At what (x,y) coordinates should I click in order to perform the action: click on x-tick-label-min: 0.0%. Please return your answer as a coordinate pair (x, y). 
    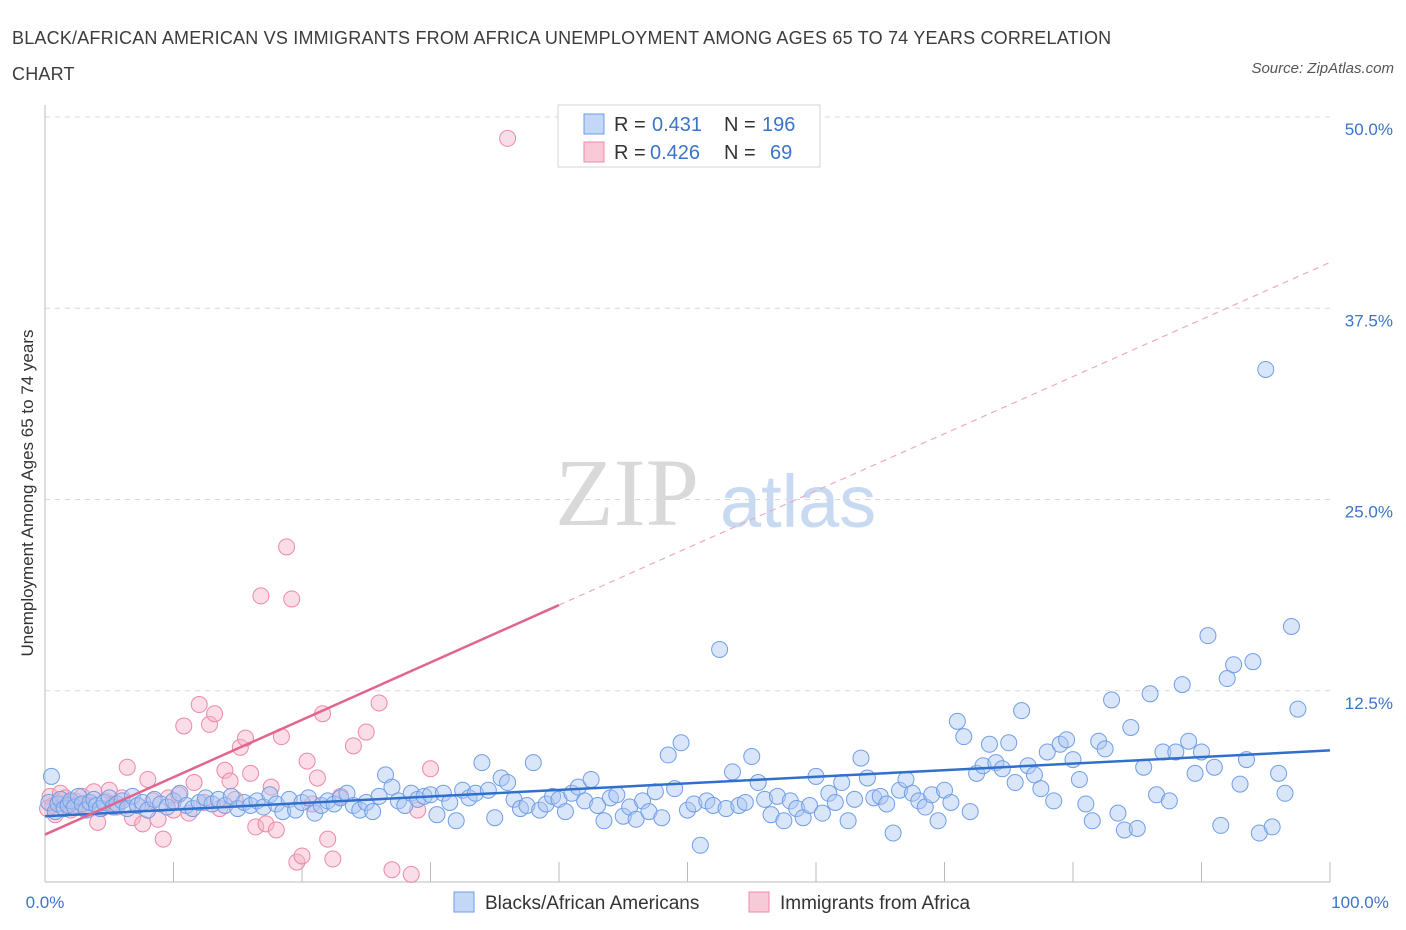
    Looking at the image, I should click on (45, 902).